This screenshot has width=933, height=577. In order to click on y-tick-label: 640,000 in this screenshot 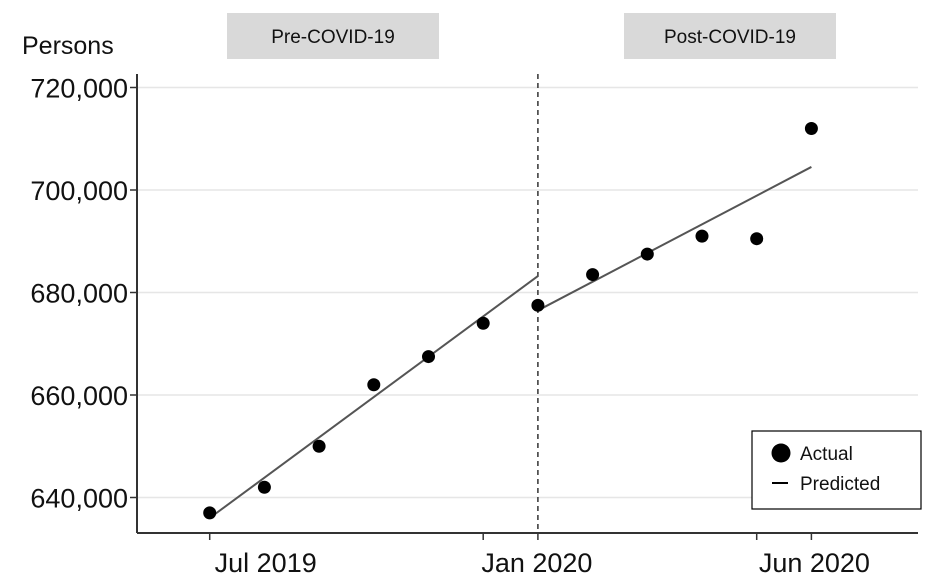, I will do `click(79, 499)`.